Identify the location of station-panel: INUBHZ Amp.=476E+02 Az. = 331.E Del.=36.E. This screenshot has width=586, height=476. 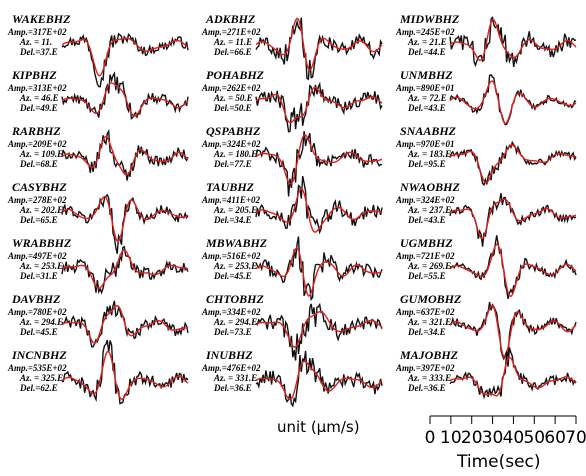
(290, 373).